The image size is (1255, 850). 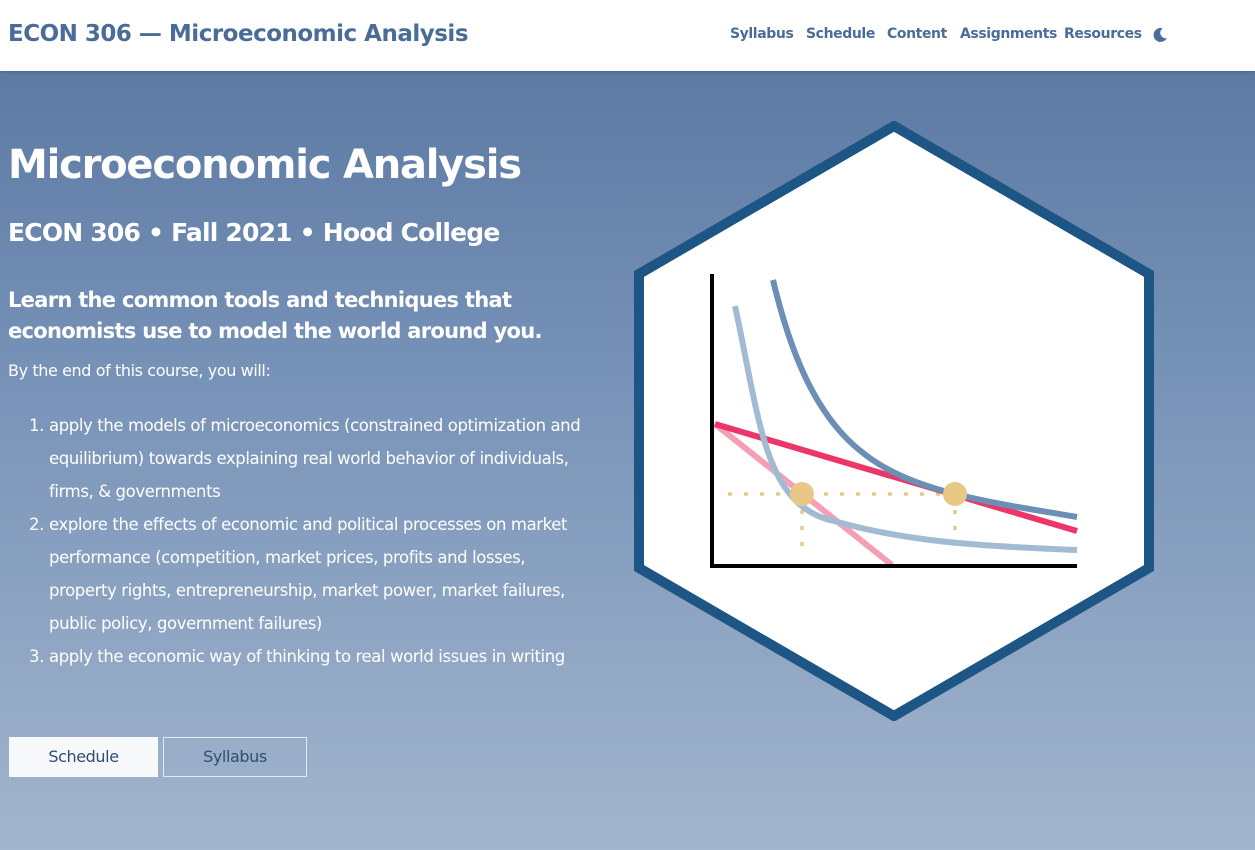 I want to click on goal-number: 1., so click(x=36, y=425).